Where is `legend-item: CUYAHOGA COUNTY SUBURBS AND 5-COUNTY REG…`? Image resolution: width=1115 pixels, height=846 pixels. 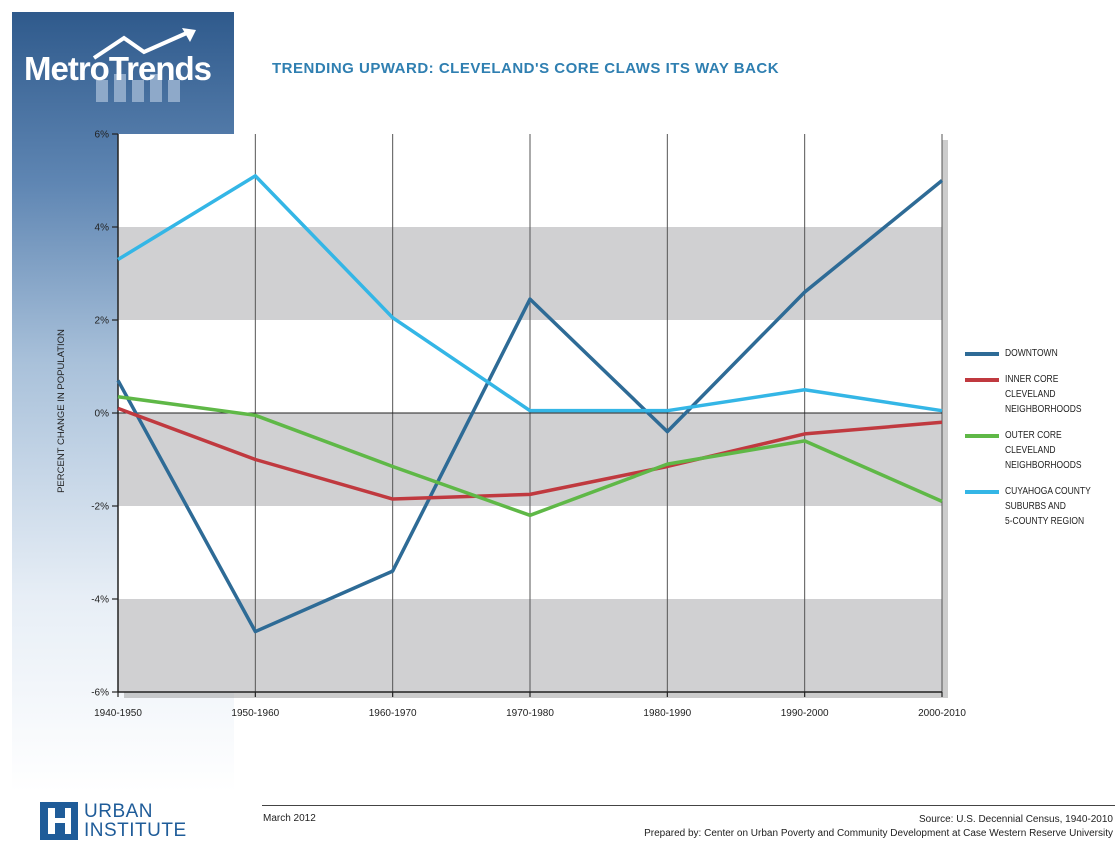
legend-item: CUYAHOGA COUNTY SUBURBS AND 5-COUNTY REG… is located at coordinates (1040, 506).